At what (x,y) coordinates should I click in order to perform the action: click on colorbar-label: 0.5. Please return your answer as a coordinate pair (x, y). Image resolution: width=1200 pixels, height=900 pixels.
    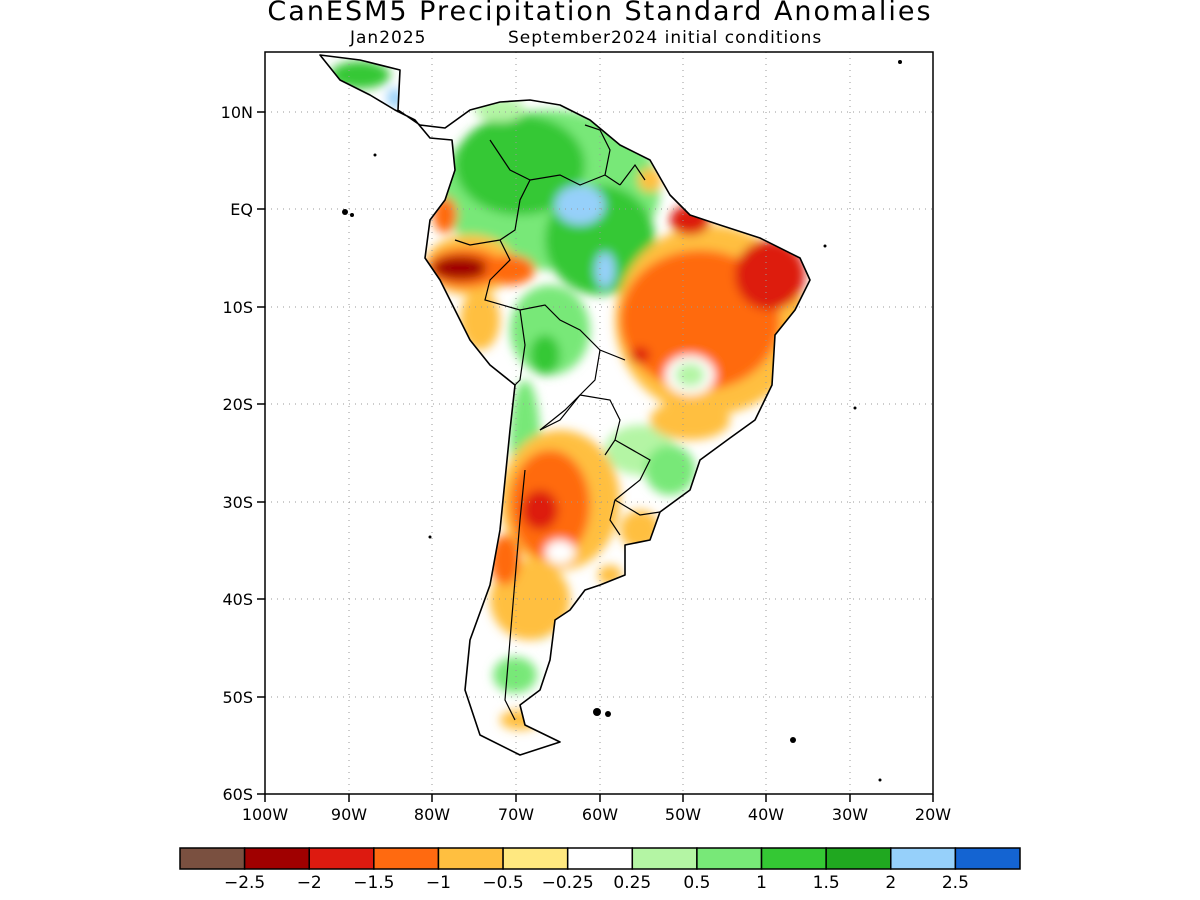
    Looking at the image, I should click on (696, 883).